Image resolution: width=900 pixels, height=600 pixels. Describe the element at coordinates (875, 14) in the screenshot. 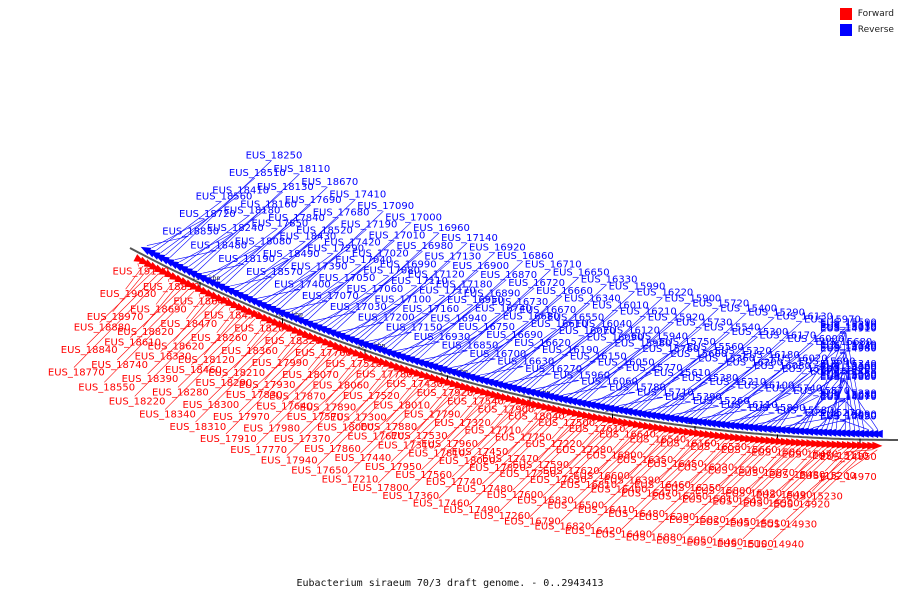

I see `legend-forward-label: Forward` at that location.